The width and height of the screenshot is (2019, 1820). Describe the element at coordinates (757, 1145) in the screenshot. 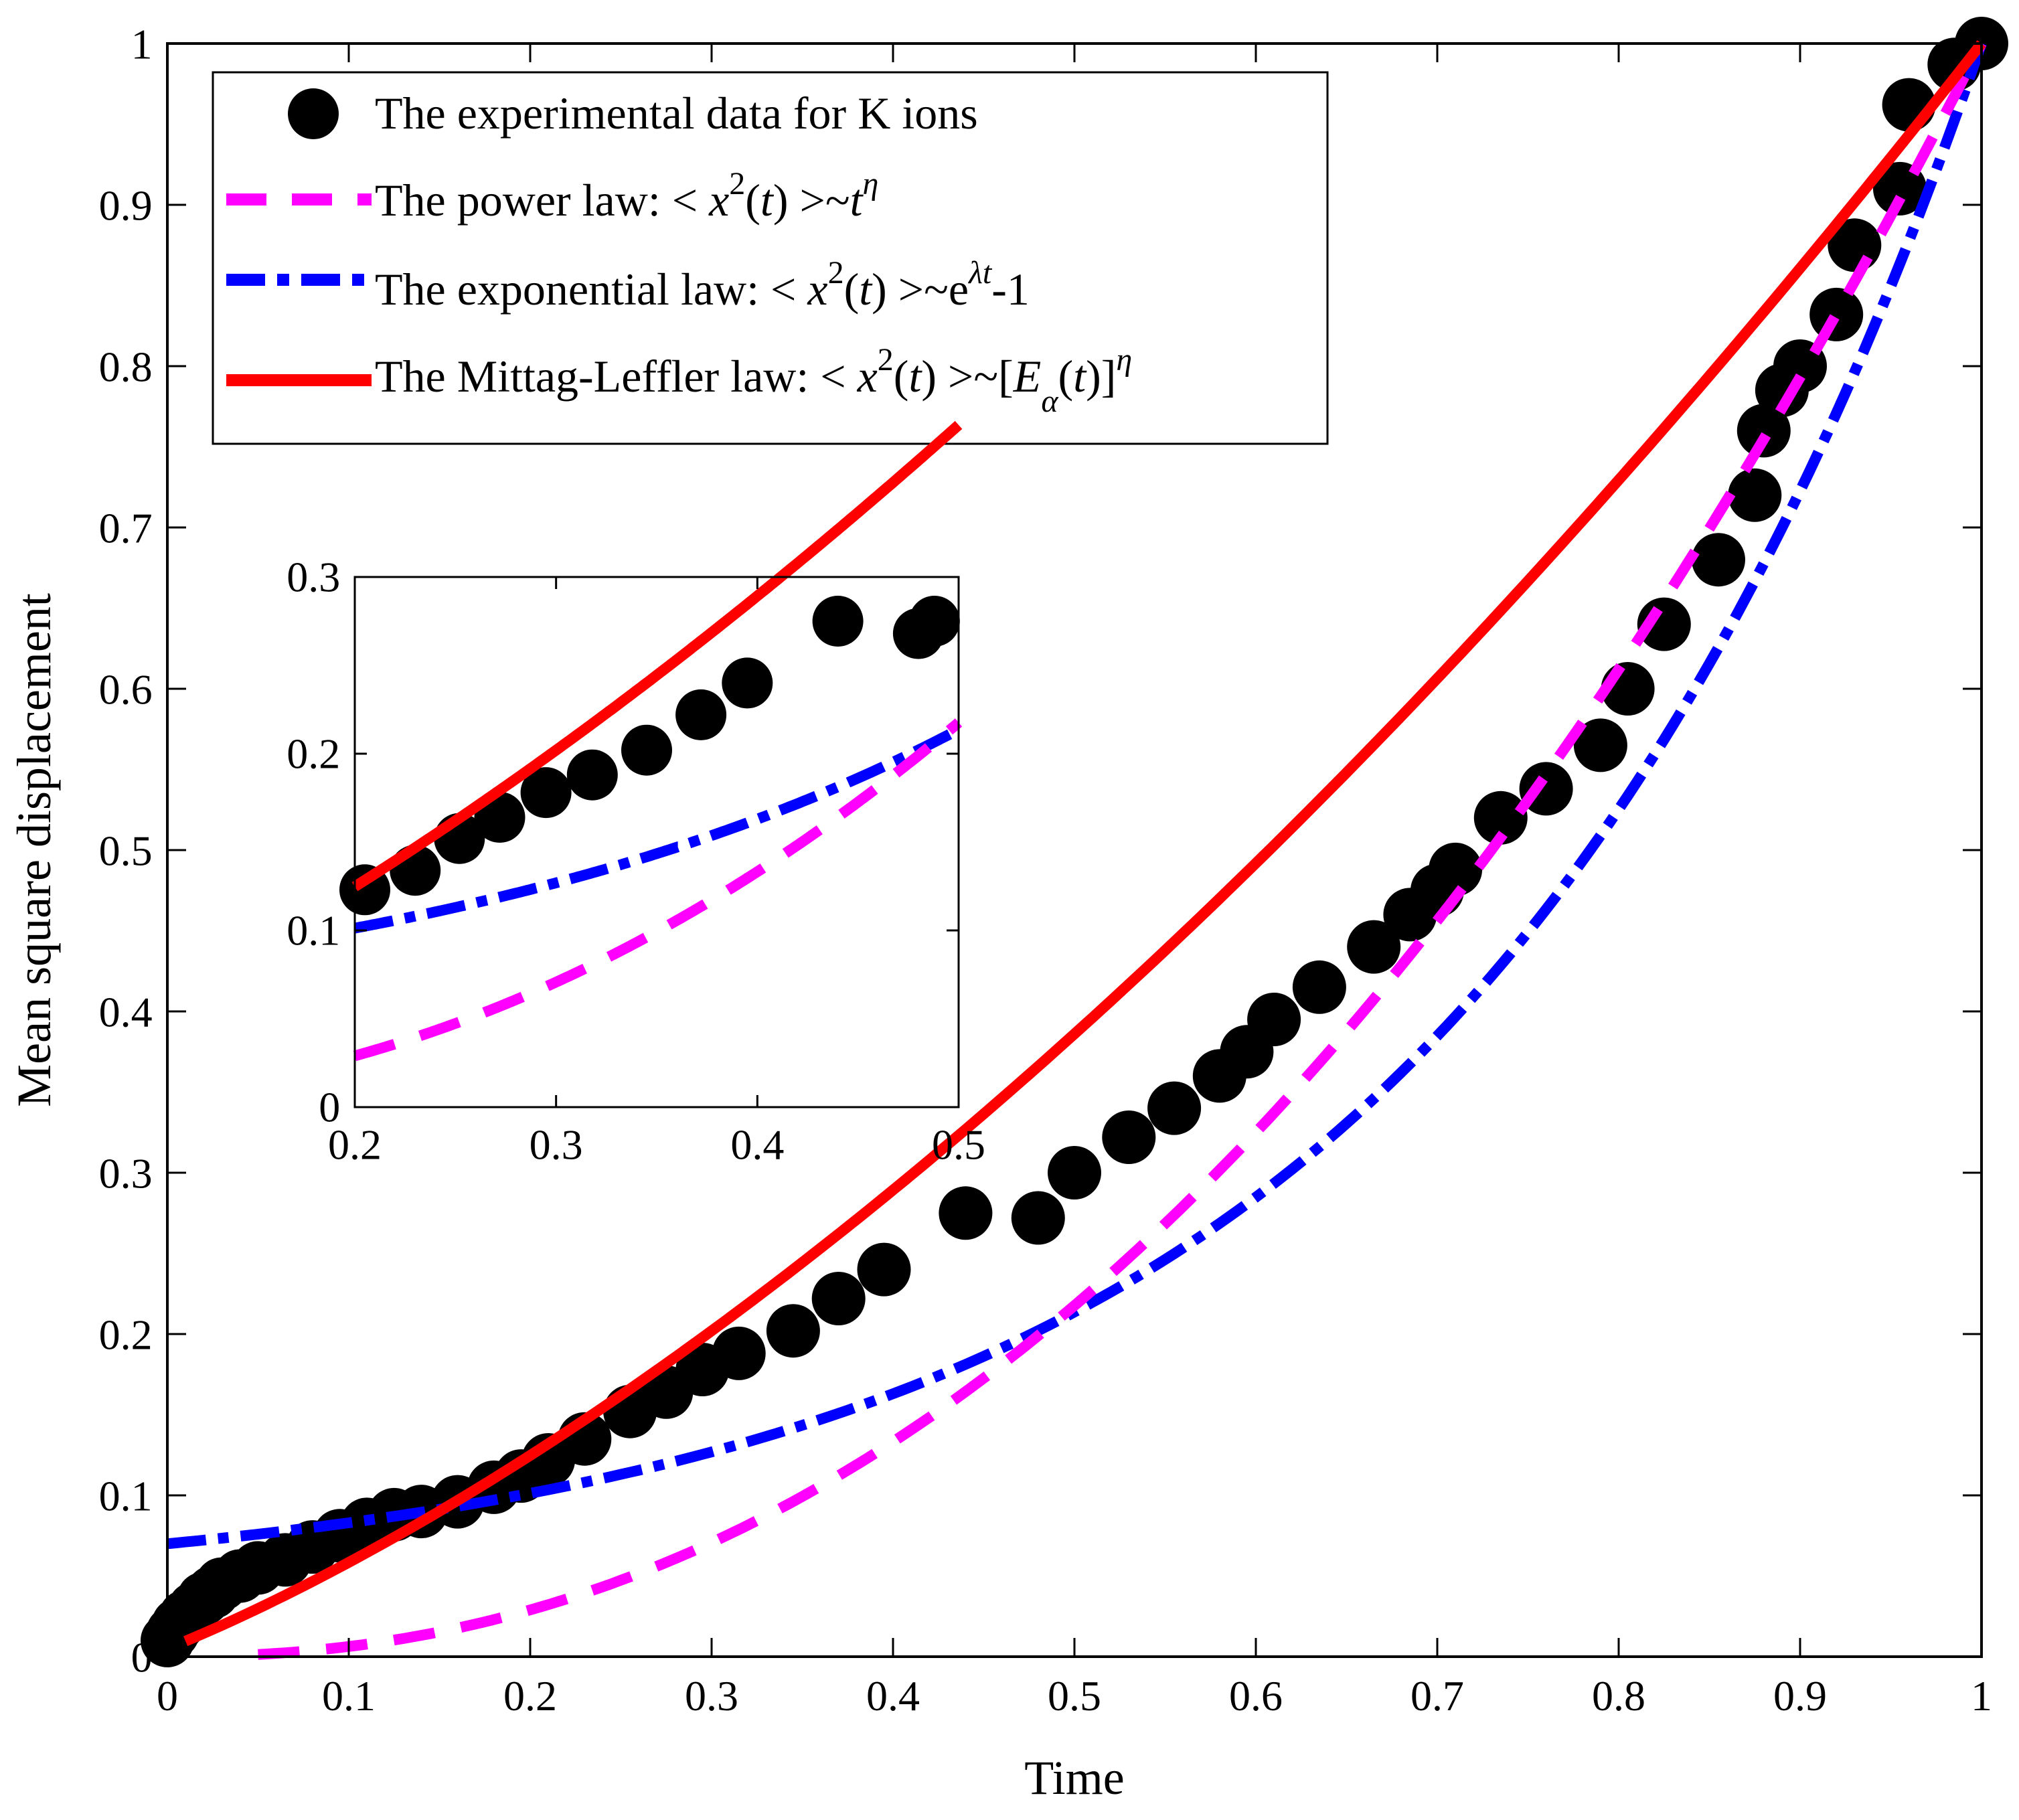

I see `inset-x-tick-label: 0.4` at that location.